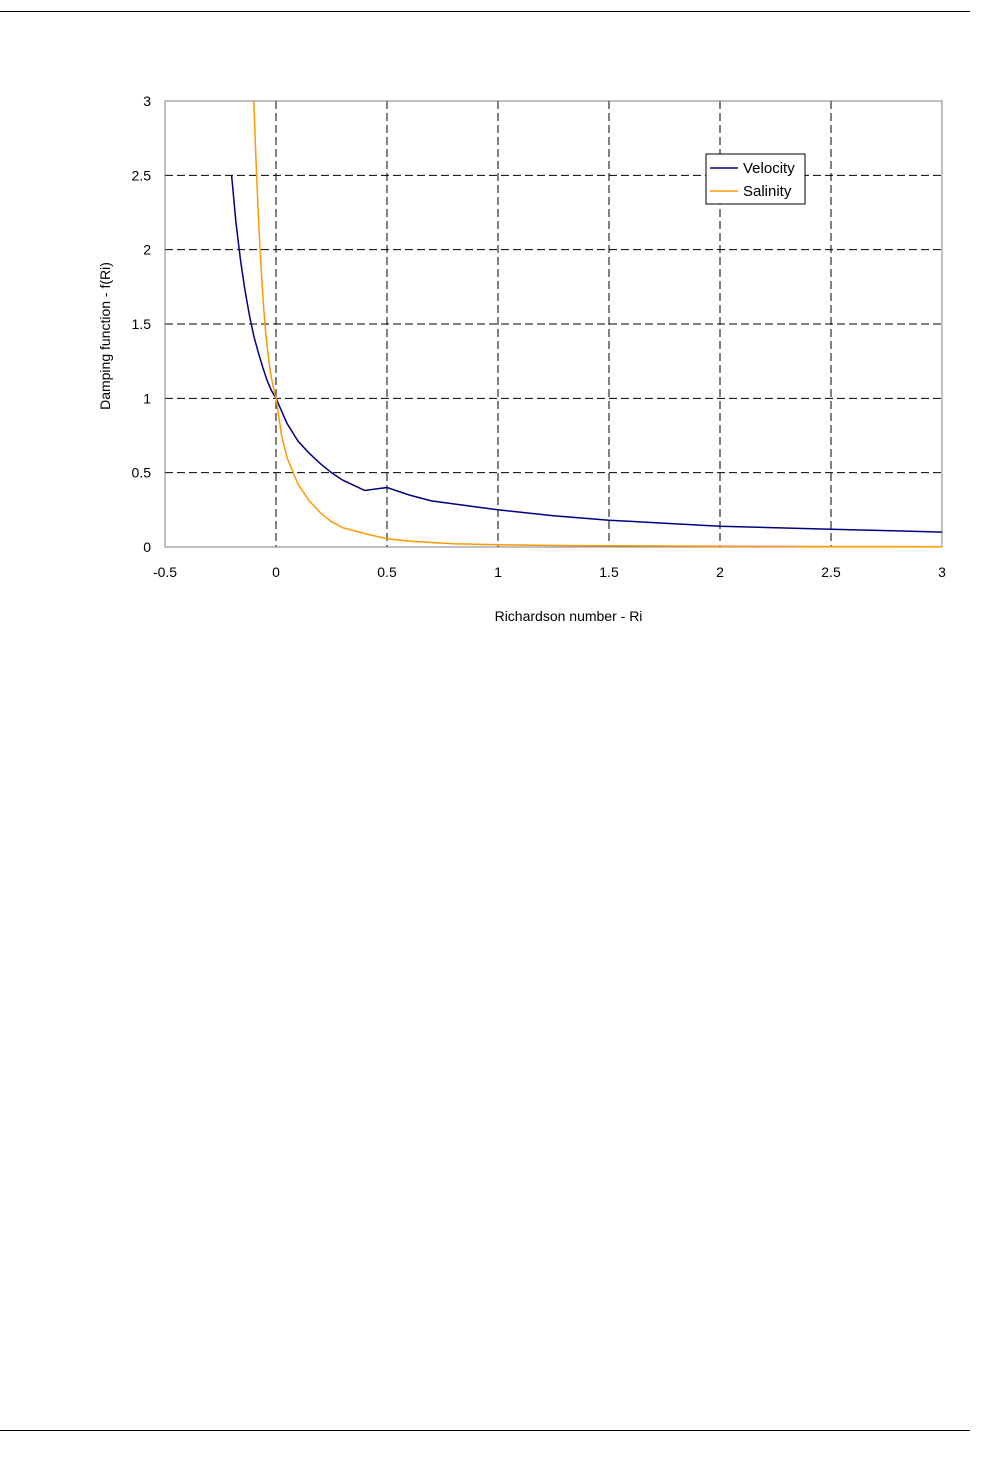 The width and height of the screenshot is (998, 1461). What do you see at coordinates (387, 572) in the screenshot?
I see `x-tick-label: 0.5` at bounding box center [387, 572].